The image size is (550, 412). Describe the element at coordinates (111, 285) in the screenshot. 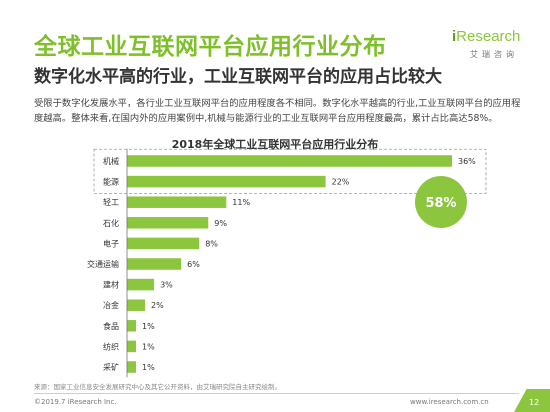

I see `category-label: 建材` at that location.